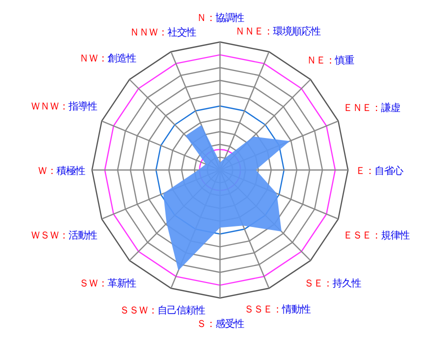 The height and width of the screenshot is (341, 440). I want to click on spoke-label: ＮＷ：創造性, so click(108, 58).